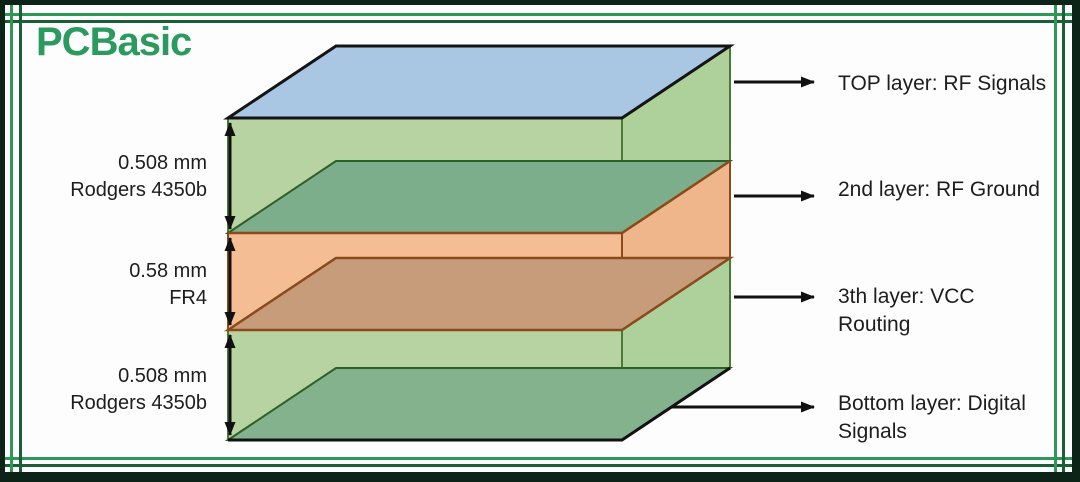  What do you see at coordinates (538, 458) in the screenshot?
I see `frame-line-bottom-bright` at bounding box center [538, 458].